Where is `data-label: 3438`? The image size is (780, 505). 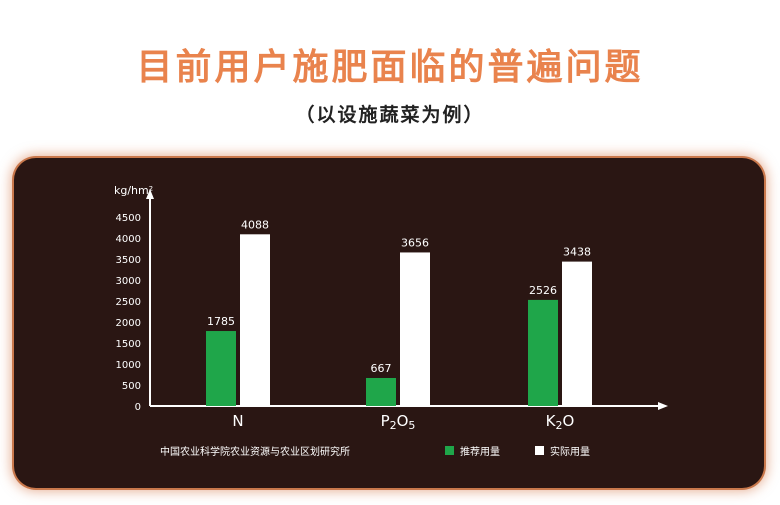 data-label: 3438 is located at coordinates (577, 252).